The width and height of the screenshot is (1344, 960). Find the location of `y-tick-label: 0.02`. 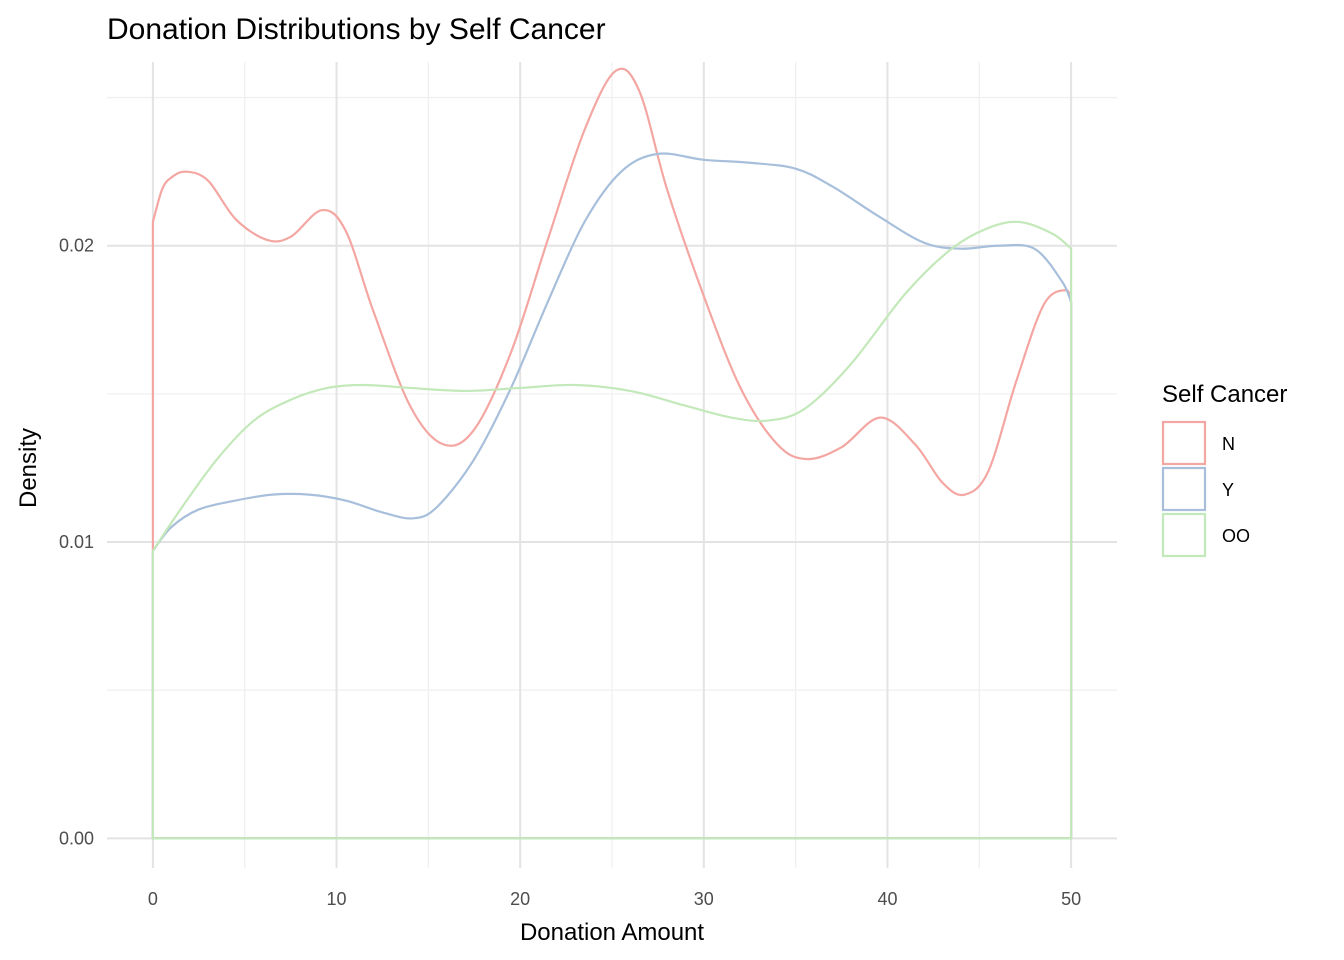

y-tick-label: 0.02 is located at coordinates (76, 246).